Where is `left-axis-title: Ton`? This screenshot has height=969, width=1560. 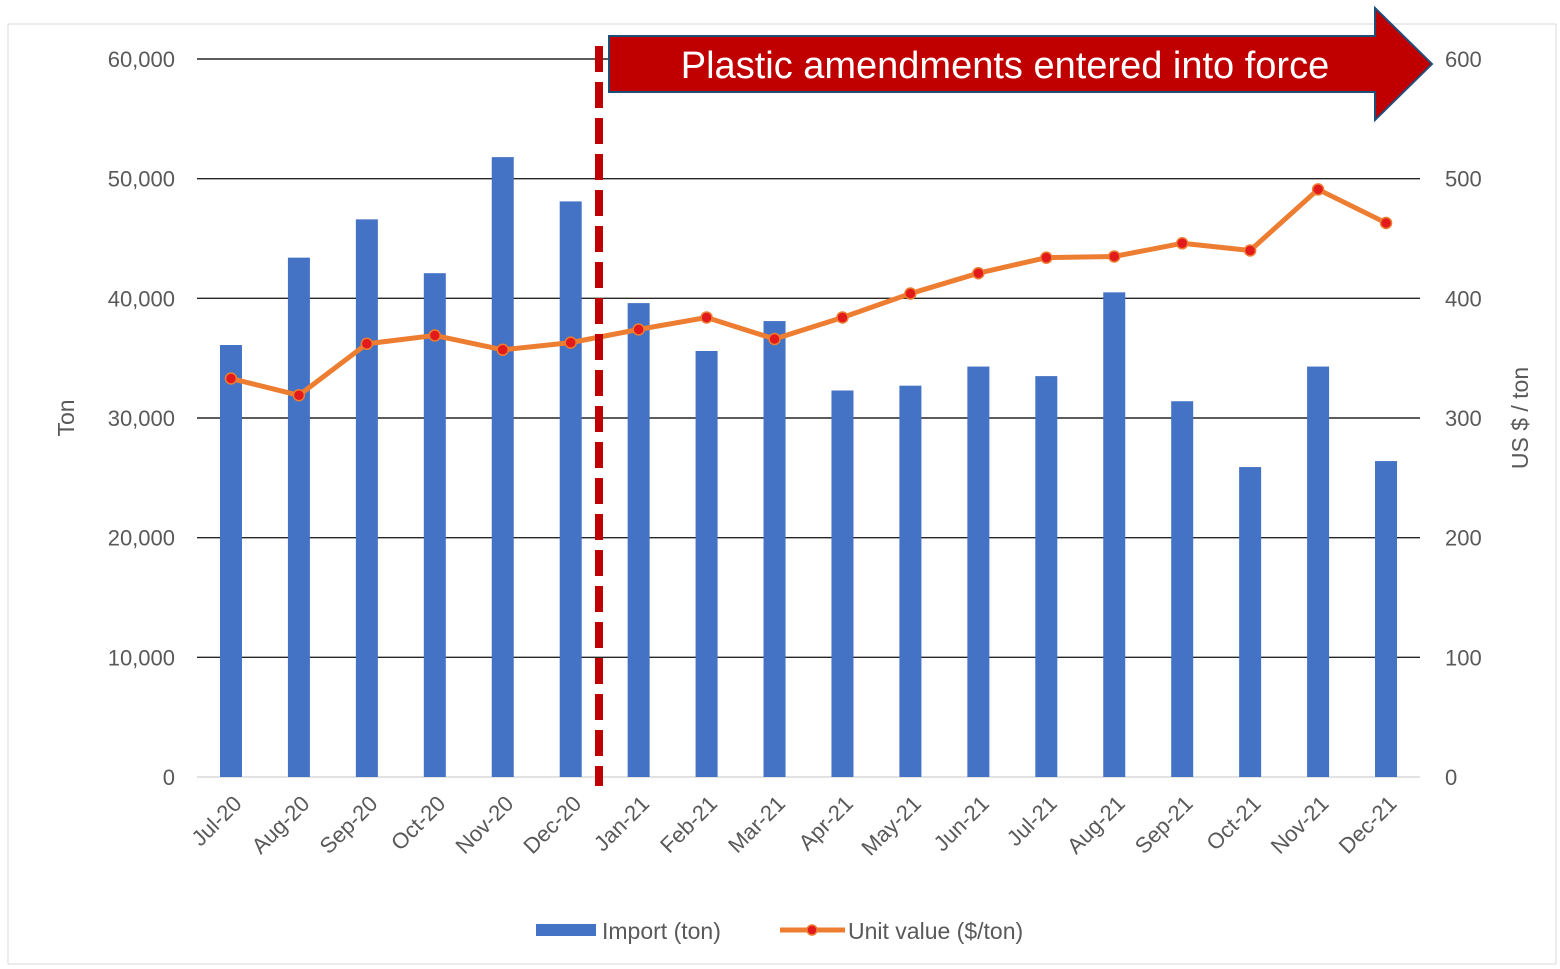 left-axis-title: Ton is located at coordinates (66, 417).